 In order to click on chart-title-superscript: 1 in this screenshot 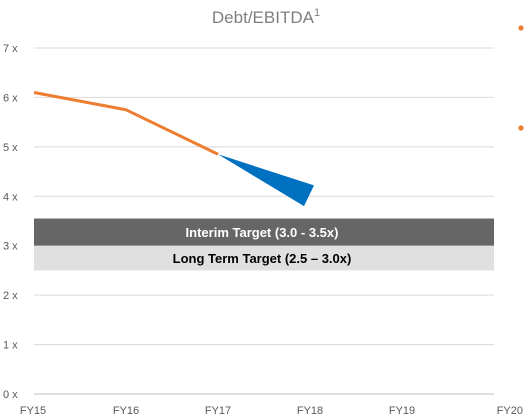, I will do `click(317, 13)`.